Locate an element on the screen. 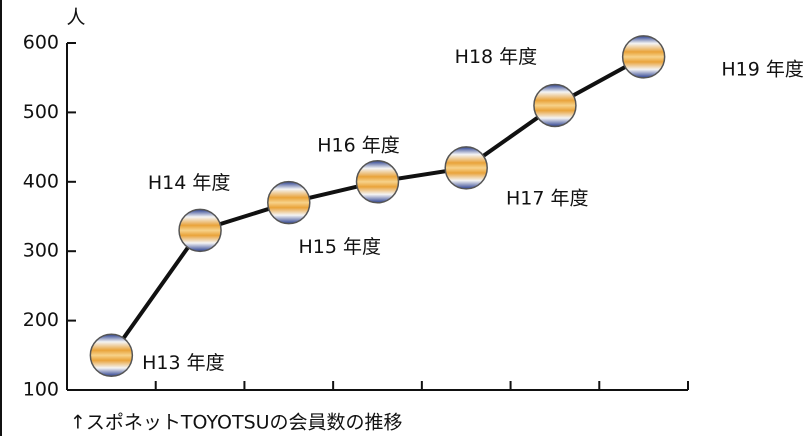 Image resolution: width=811 pixels, height=436 pixels. point-label: H19 年度 is located at coordinates (762, 69).